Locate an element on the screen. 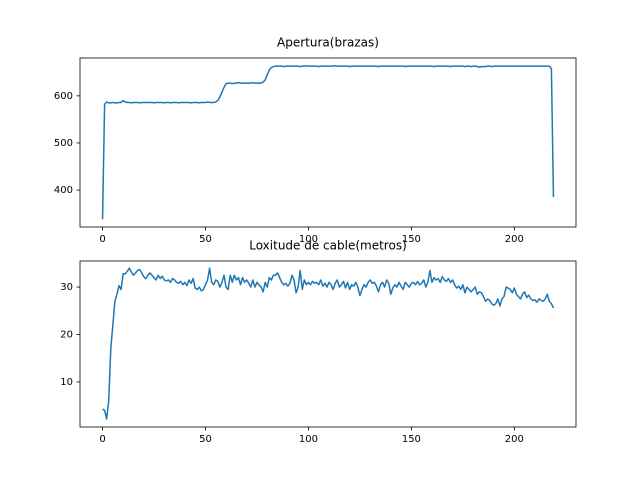 The image size is (640, 480). chart-title: Loxitude de cable(metros) is located at coordinates (328, 246).